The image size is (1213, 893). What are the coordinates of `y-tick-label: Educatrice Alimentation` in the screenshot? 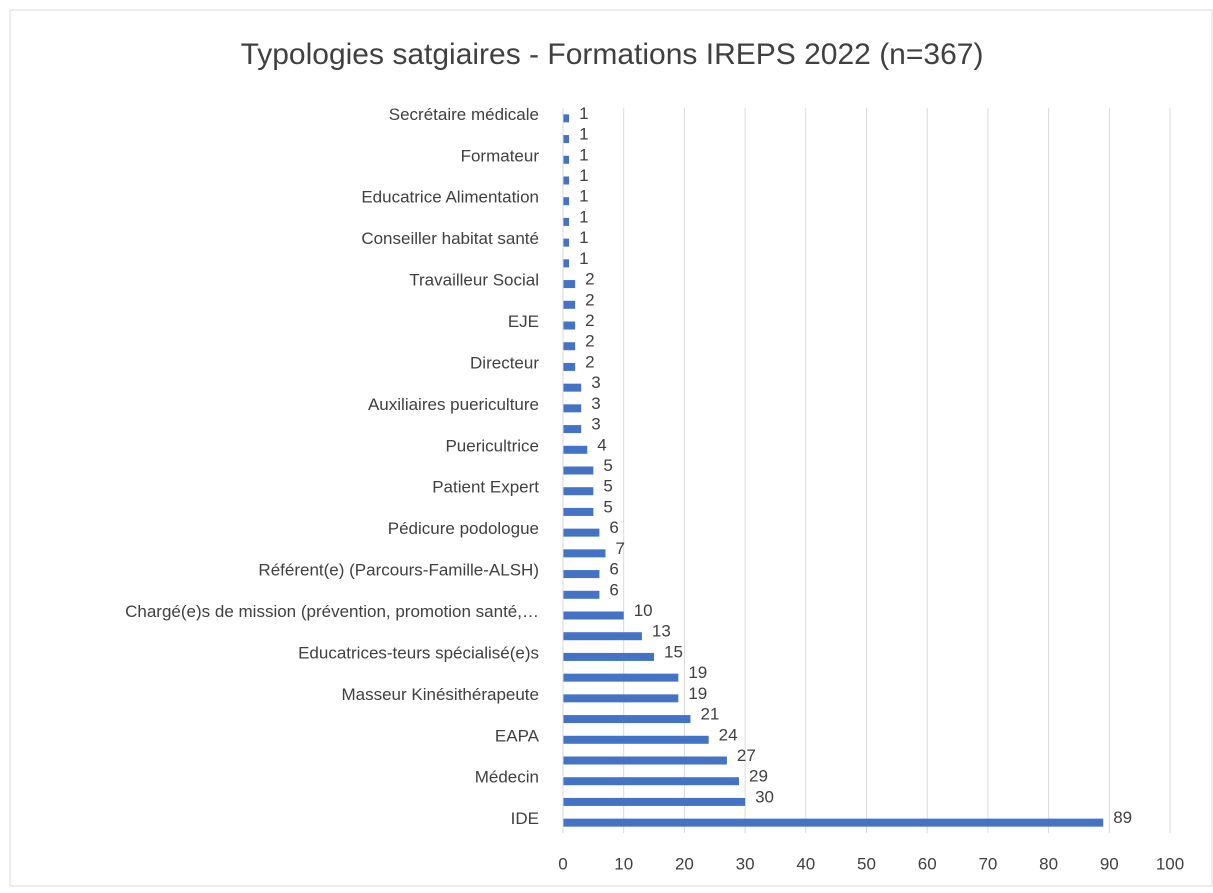 It's located at (450, 197).